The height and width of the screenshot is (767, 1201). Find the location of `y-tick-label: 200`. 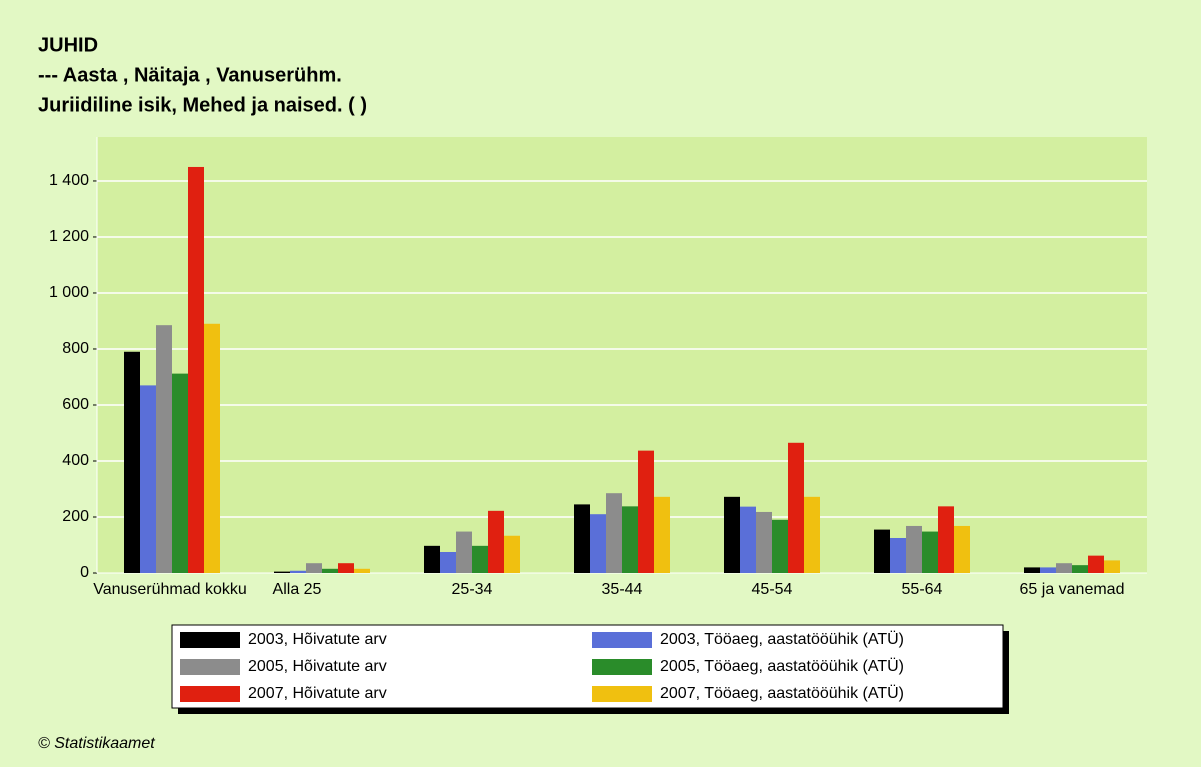

y-tick-label: 200 is located at coordinates (75, 516).